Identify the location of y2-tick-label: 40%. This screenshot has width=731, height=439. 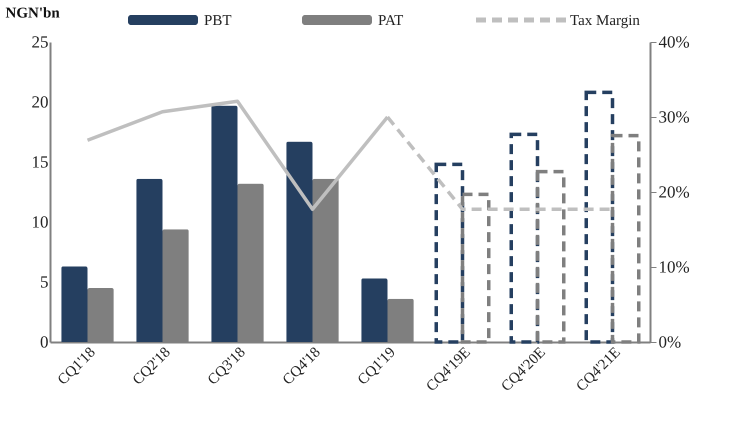
(674, 42).